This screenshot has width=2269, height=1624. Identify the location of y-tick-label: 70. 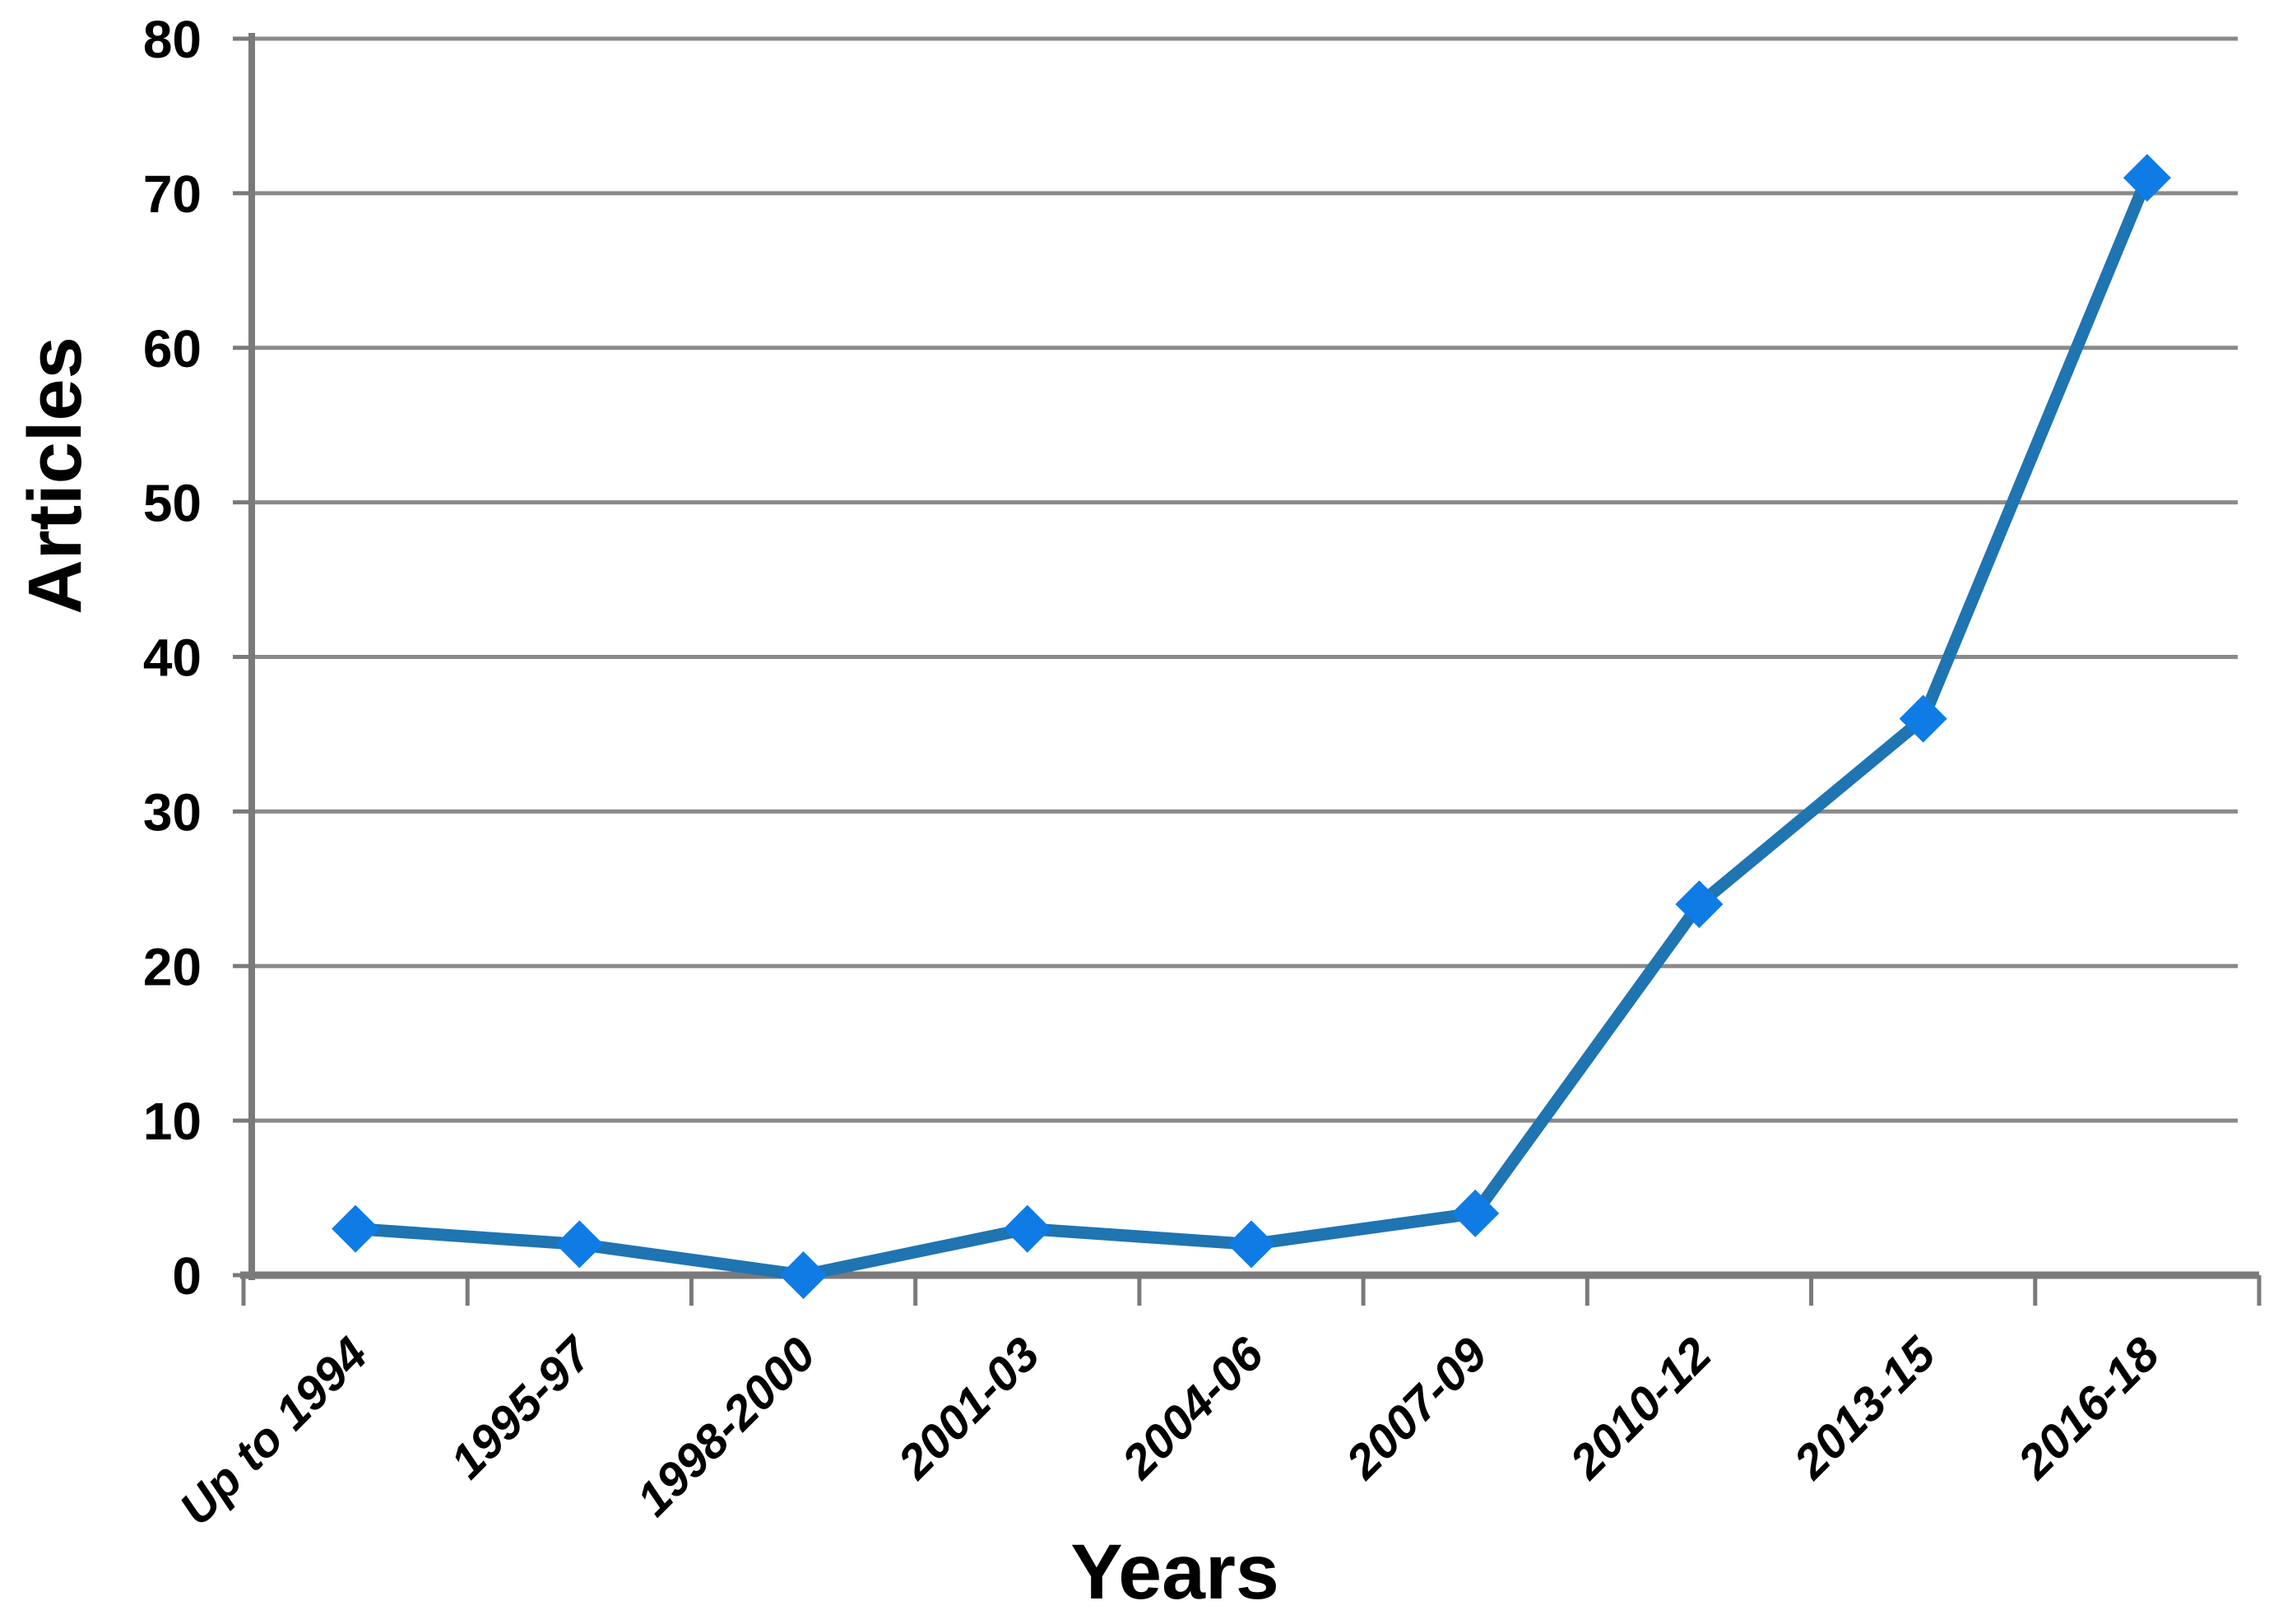
(172, 194).